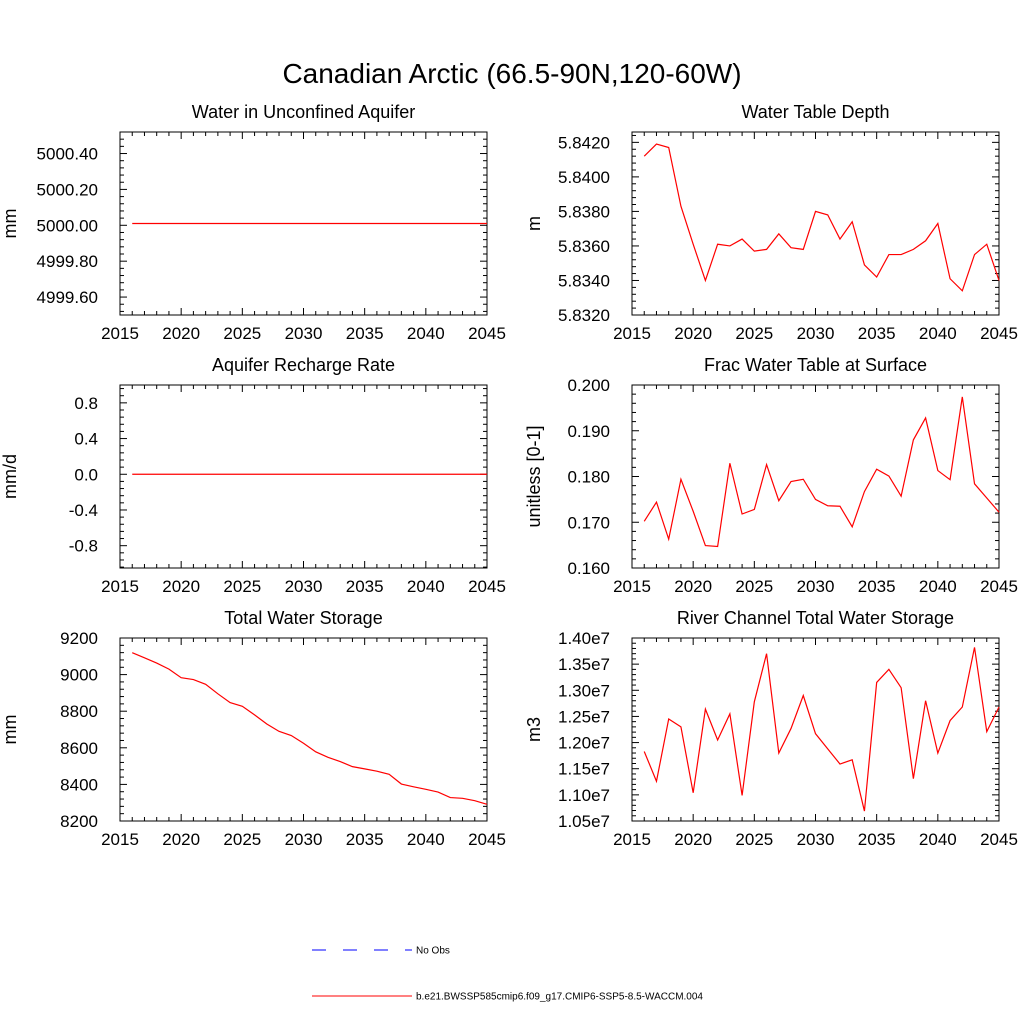  Describe the element at coordinates (815, 365) in the screenshot. I see `panel-title: Frac Water Table at Surface` at that location.